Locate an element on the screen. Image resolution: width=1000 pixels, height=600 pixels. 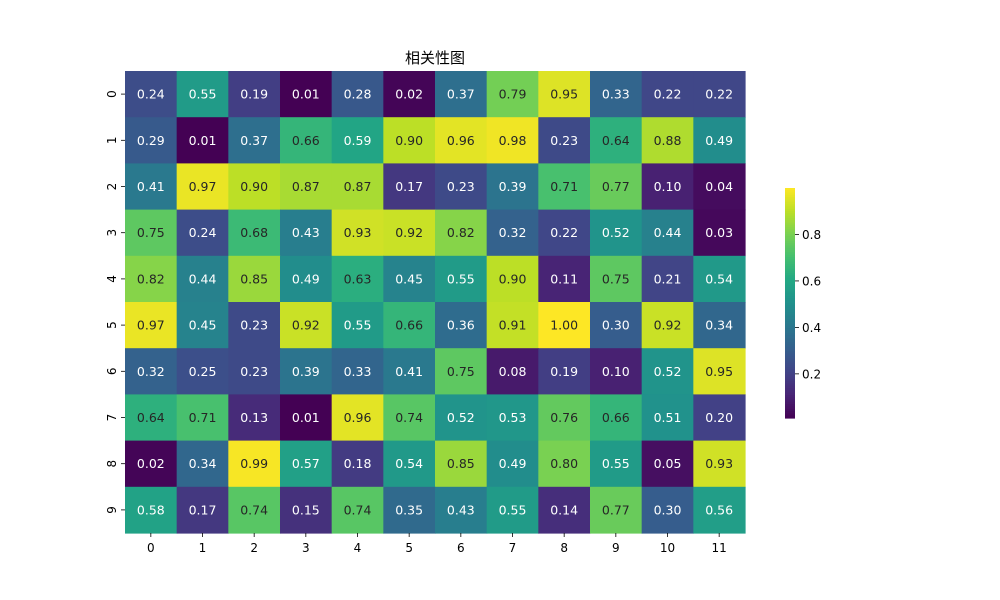
cell-value-label: 0.74 is located at coordinates (358, 509).